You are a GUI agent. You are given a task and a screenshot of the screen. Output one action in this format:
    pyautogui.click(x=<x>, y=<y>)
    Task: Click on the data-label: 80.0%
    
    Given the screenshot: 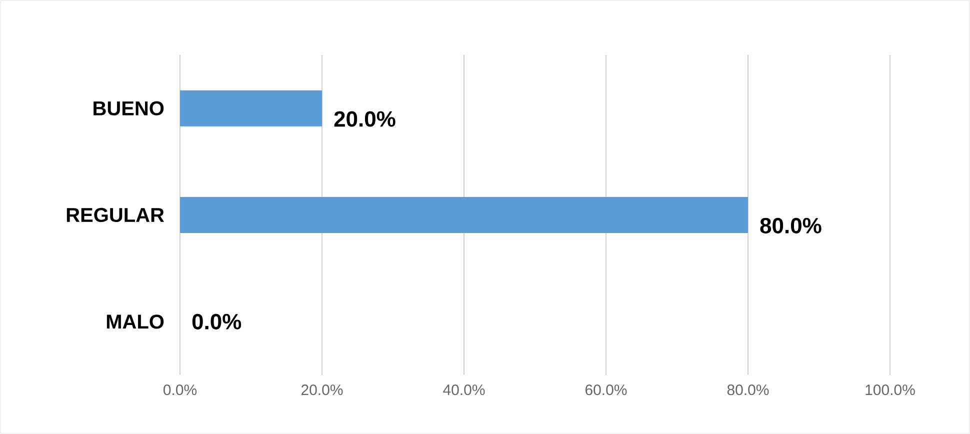 What is the action you would take?
    pyautogui.click(x=791, y=226)
    